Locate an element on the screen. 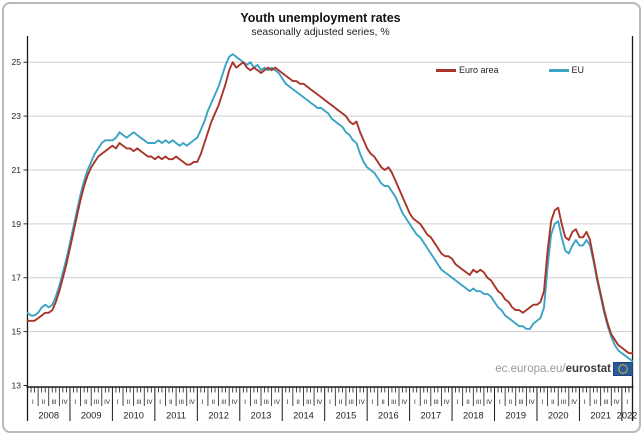 Image resolution: width=641 pixels, height=433 pixels. year-label: 2013 is located at coordinates (261, 416).